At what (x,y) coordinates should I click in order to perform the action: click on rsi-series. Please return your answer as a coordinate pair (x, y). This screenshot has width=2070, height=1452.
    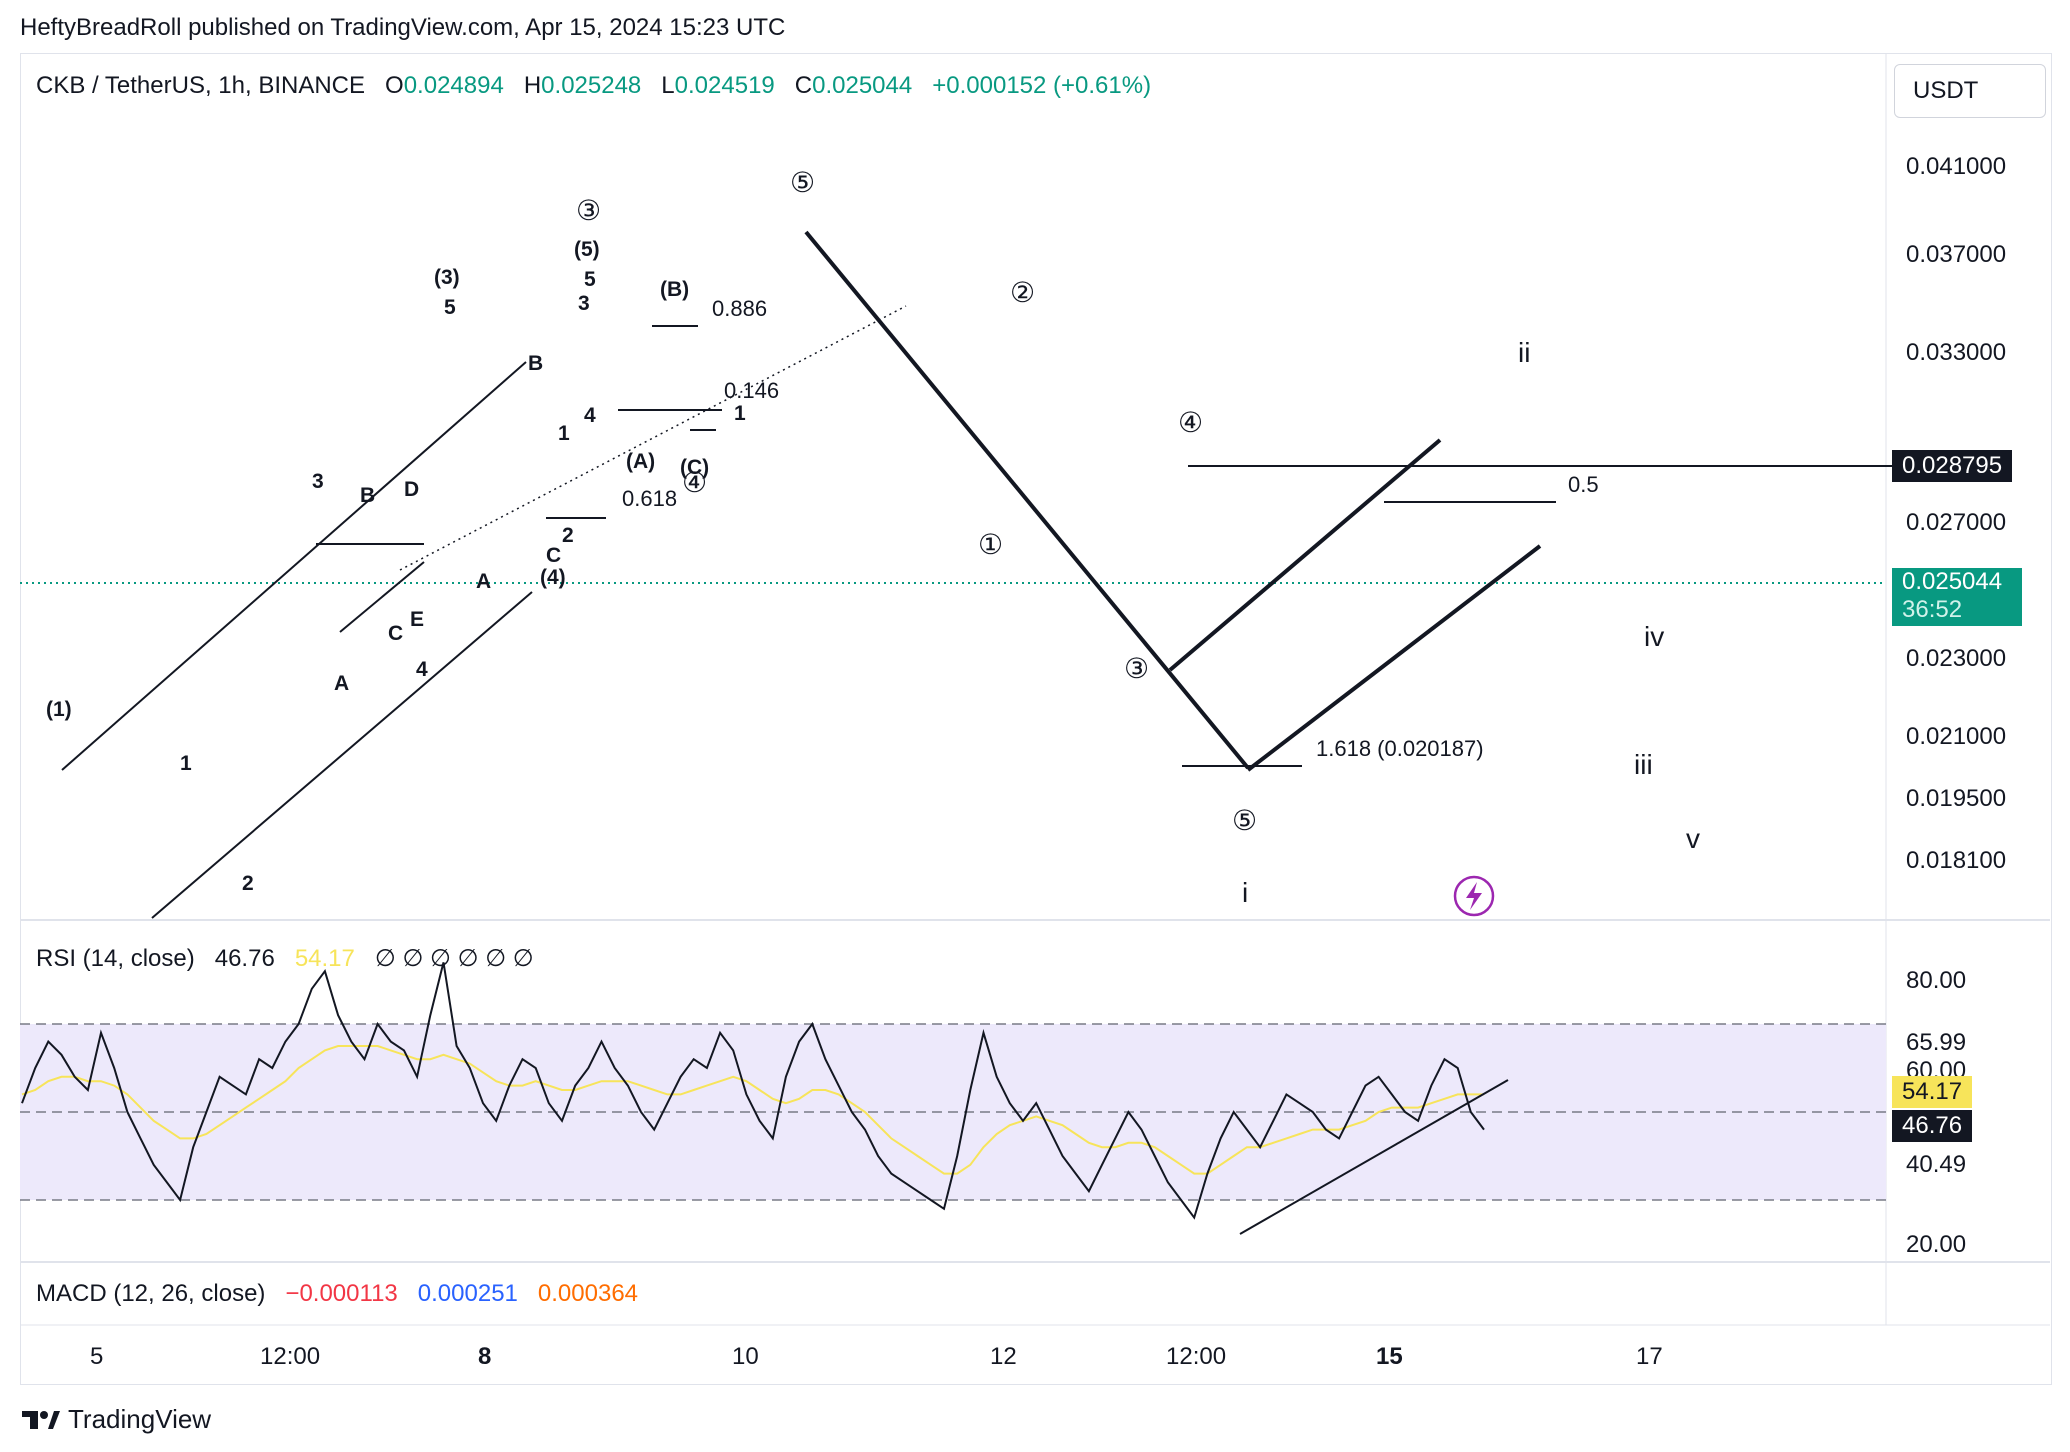
    Looking at the image, I should click on (753, 1091).